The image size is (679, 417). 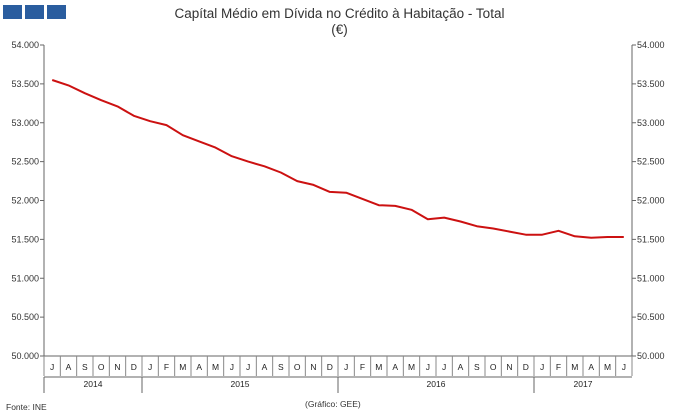 What do you see at coordinates (26, 407) in the screenshot?
I see `source-note: Fonte: INE` at bounding box center [26, 407].